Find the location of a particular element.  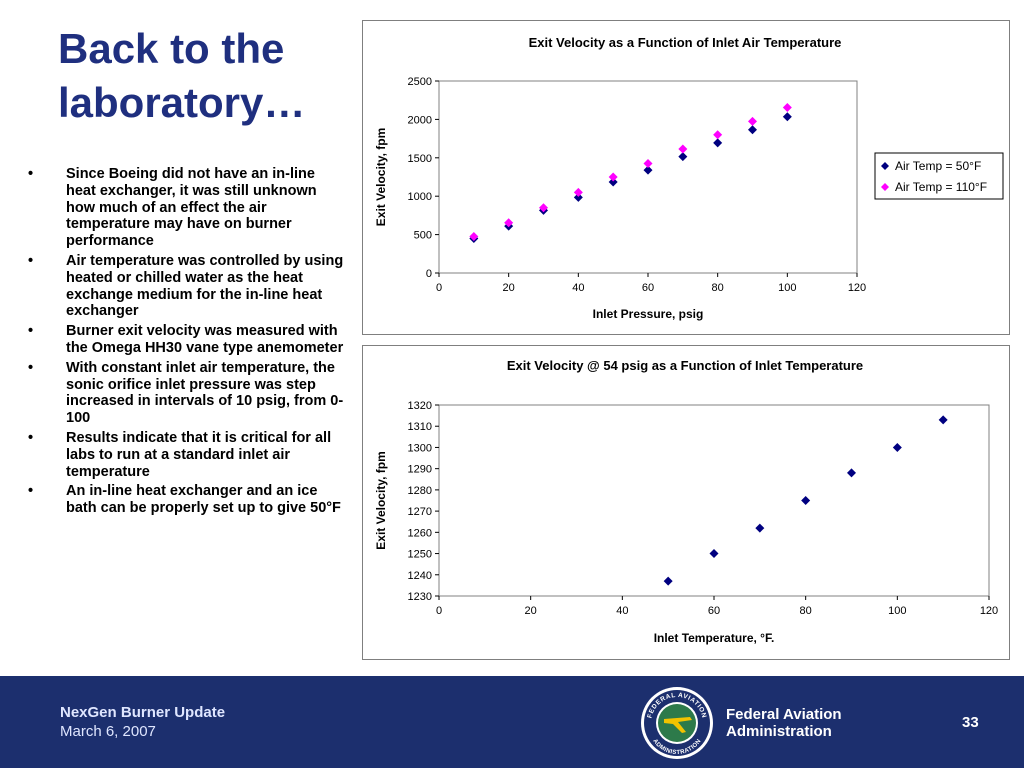

agency-line-1: Federal Aviation is located at coordinates (784, 714).